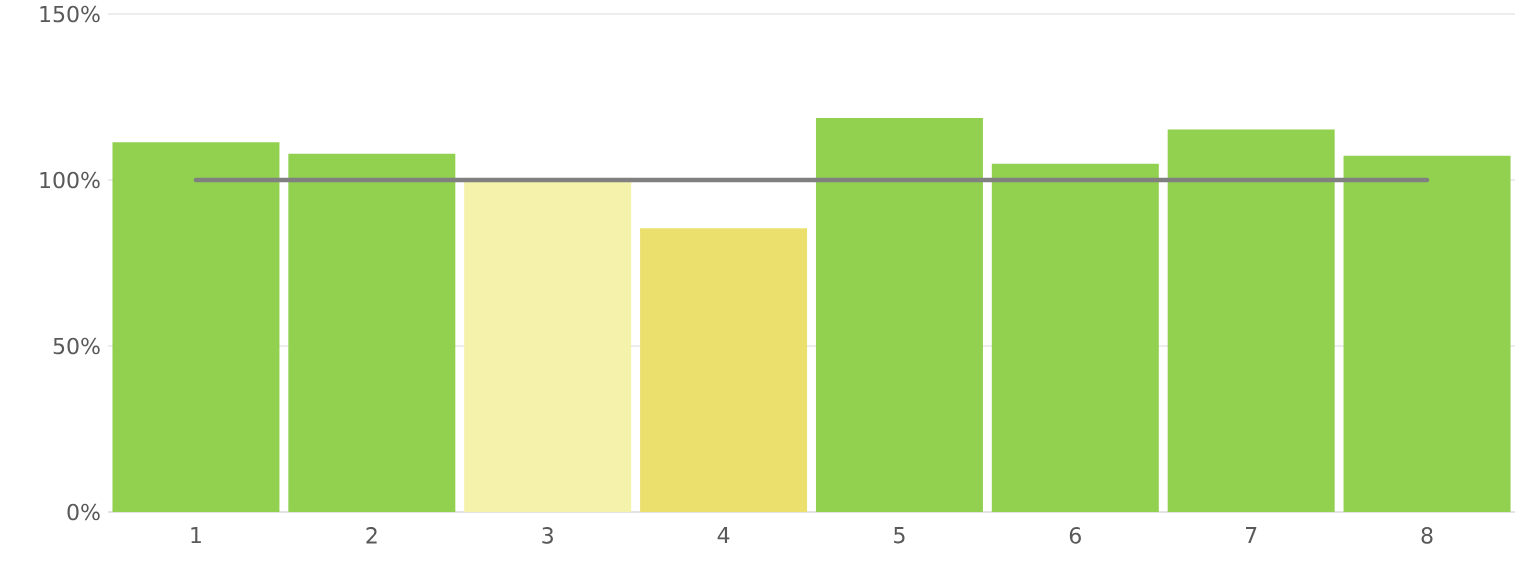 The width and height of the screenshot is (1518, 577). I want to click on y-tick-label: 50%, so click(76, 346).